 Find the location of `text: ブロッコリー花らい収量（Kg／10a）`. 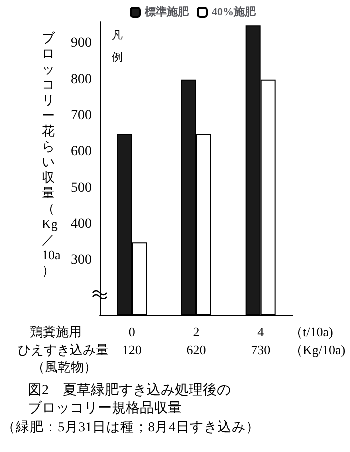

text: ブロッコリー花らい収量（Kg／10a） is located at coordinates (51, 154).